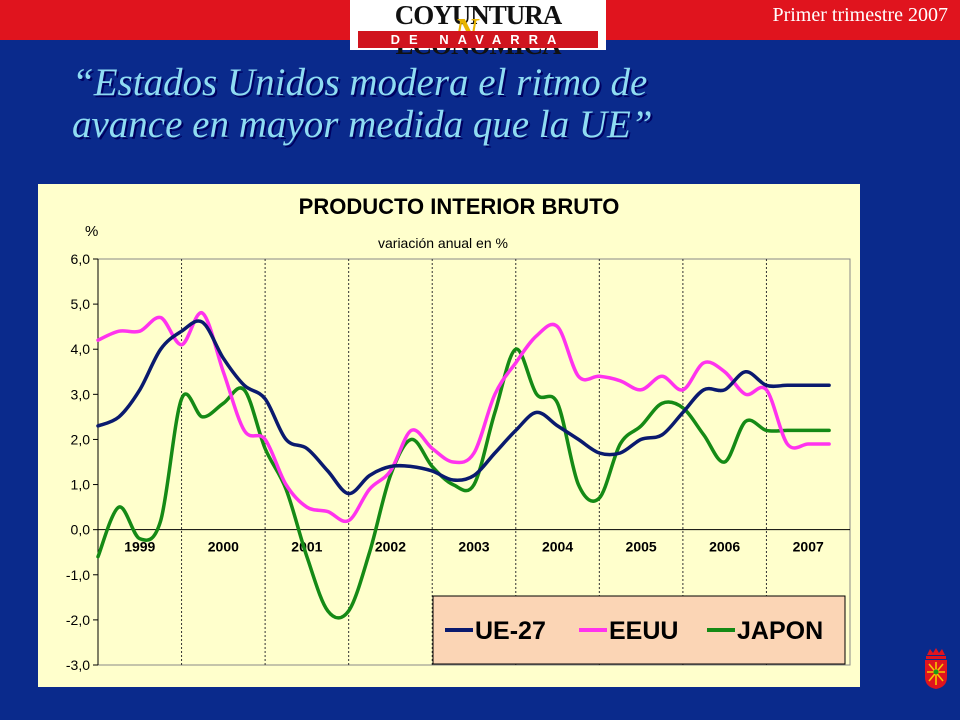 This screenshot has height=720, width=960. I want to click on legend-box, so click(639, 630).